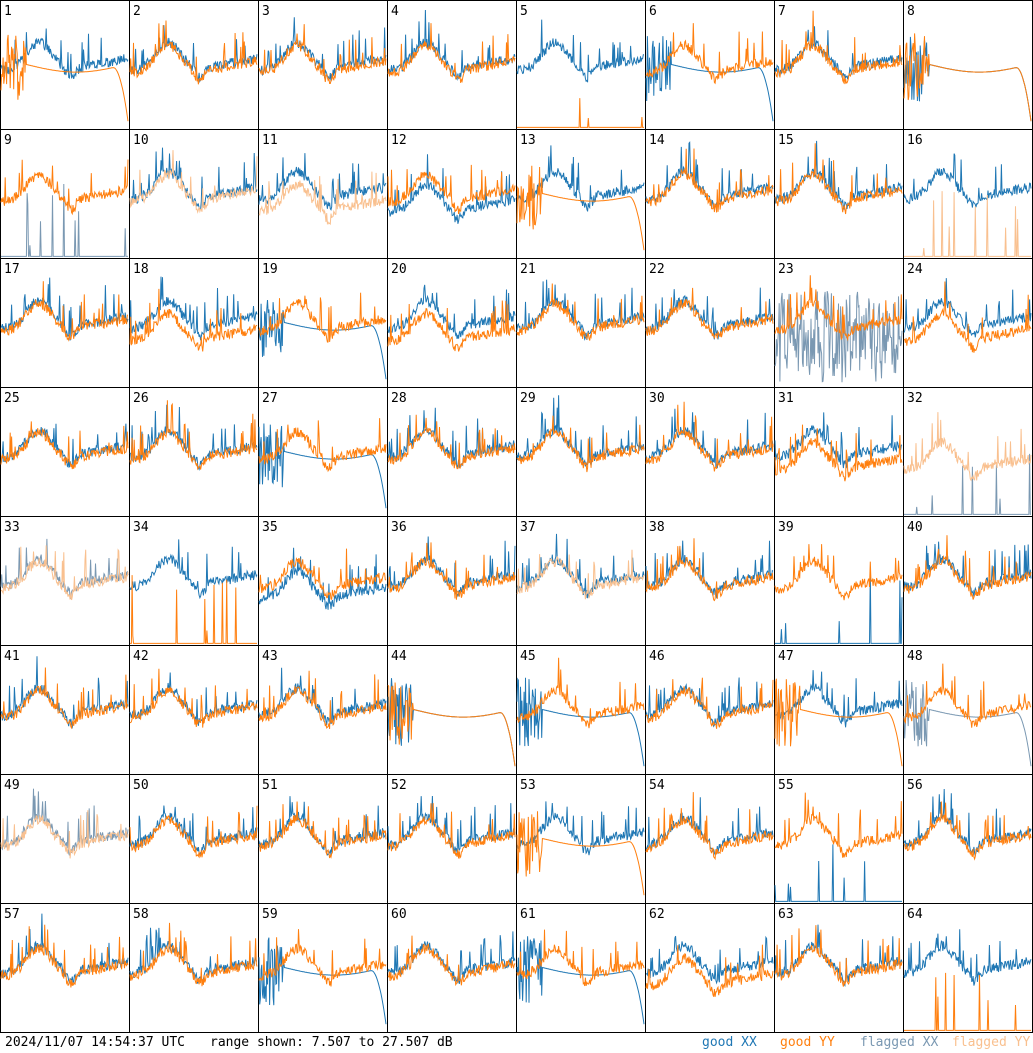 The width and height of the screenshot is (1033, 1053). Describe the element at coordinates (915, 398) in the screenshot. I see `tile-label: 32` at that location.